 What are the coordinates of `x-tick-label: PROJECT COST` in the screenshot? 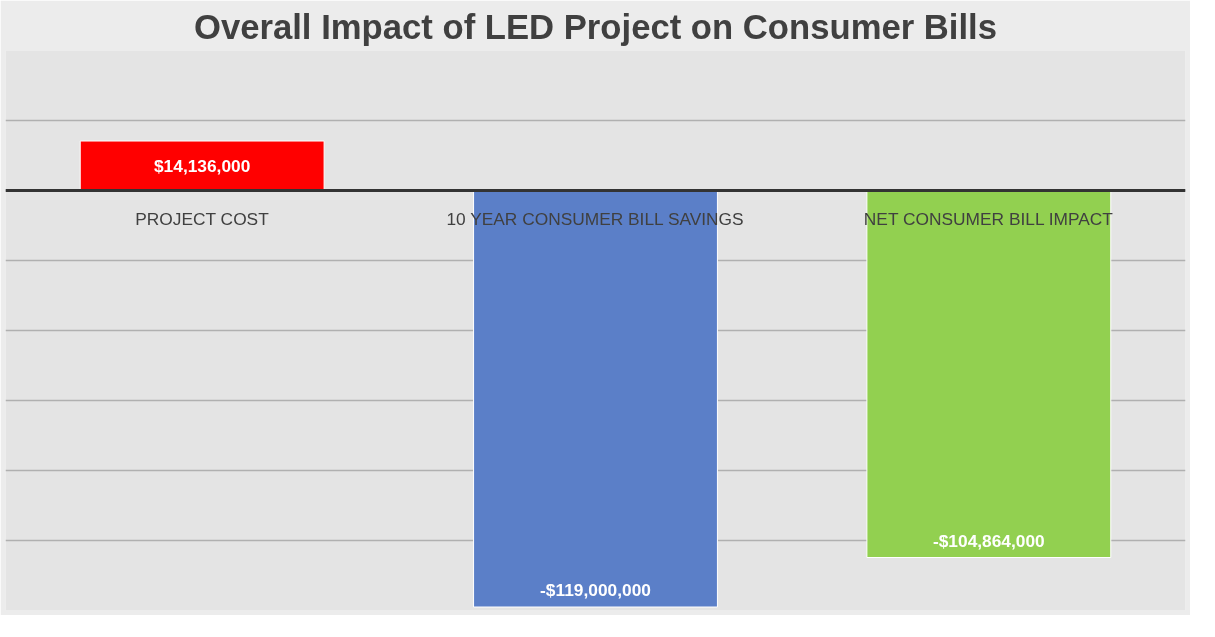 It's located at (202, 218).